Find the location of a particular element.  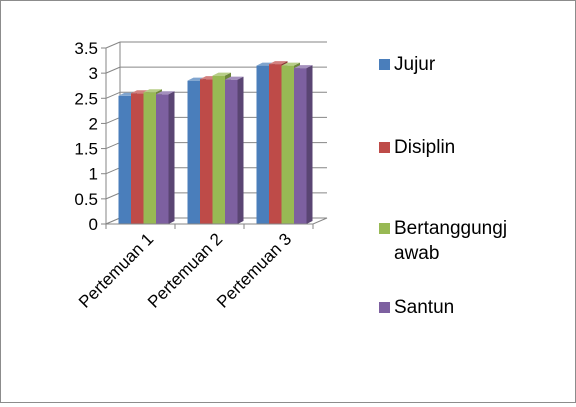

y-tick-label: 3 is located at coordinates (93, 73).